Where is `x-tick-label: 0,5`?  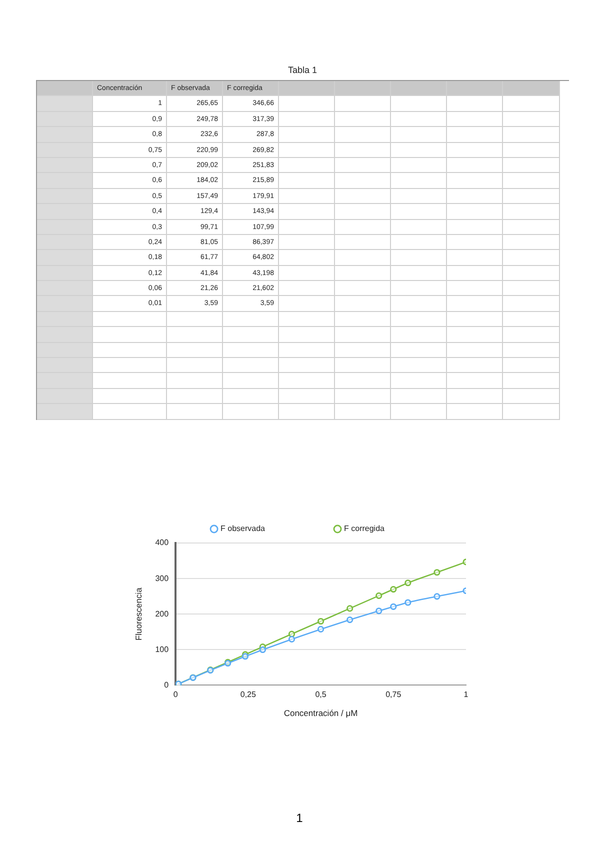 x-tick-label: 0,5 is located at coordinates (321, 695).